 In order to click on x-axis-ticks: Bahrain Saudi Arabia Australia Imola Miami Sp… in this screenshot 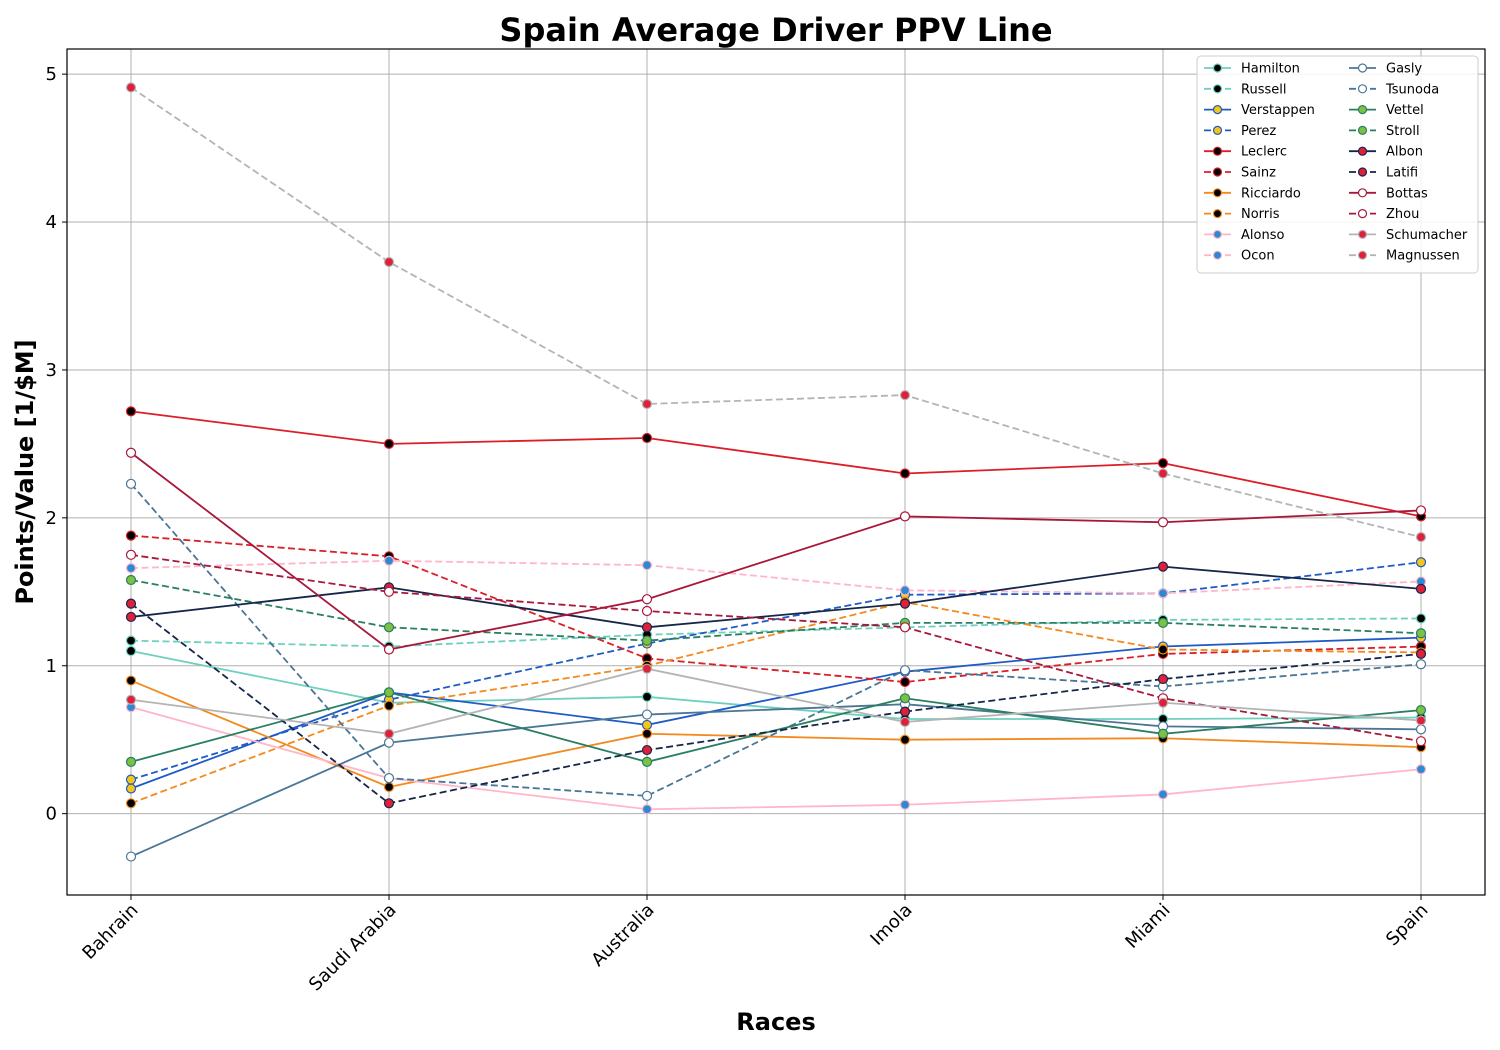, I will do `click(755, 945)`.